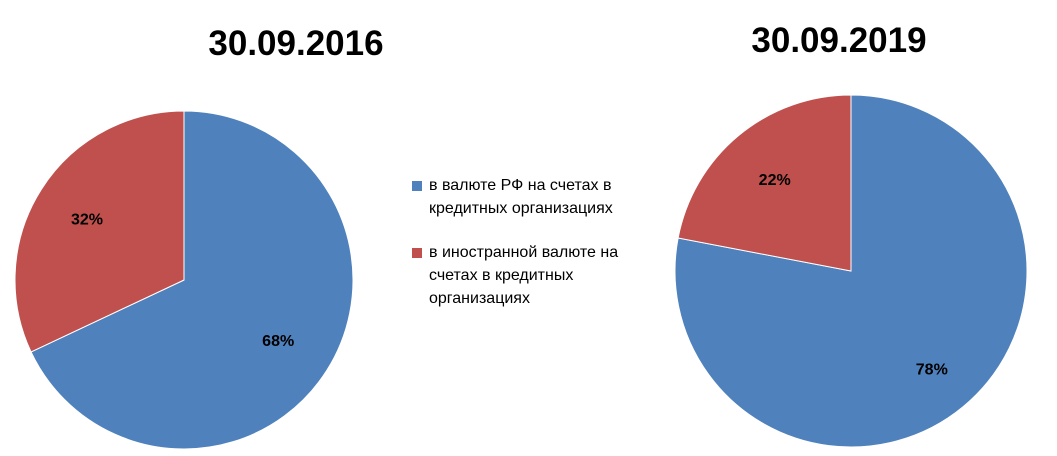  I want to click on chart-title-2019: 30.09.2019, so click(838, 40).